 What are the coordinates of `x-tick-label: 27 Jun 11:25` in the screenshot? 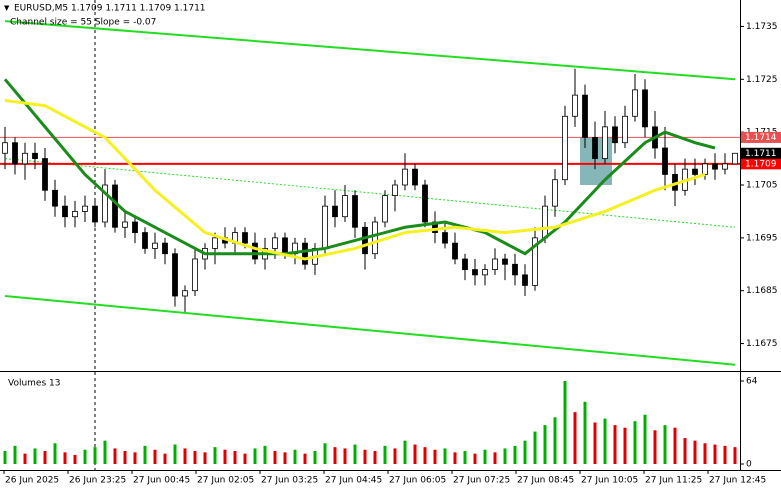 It's located at (673, 481).